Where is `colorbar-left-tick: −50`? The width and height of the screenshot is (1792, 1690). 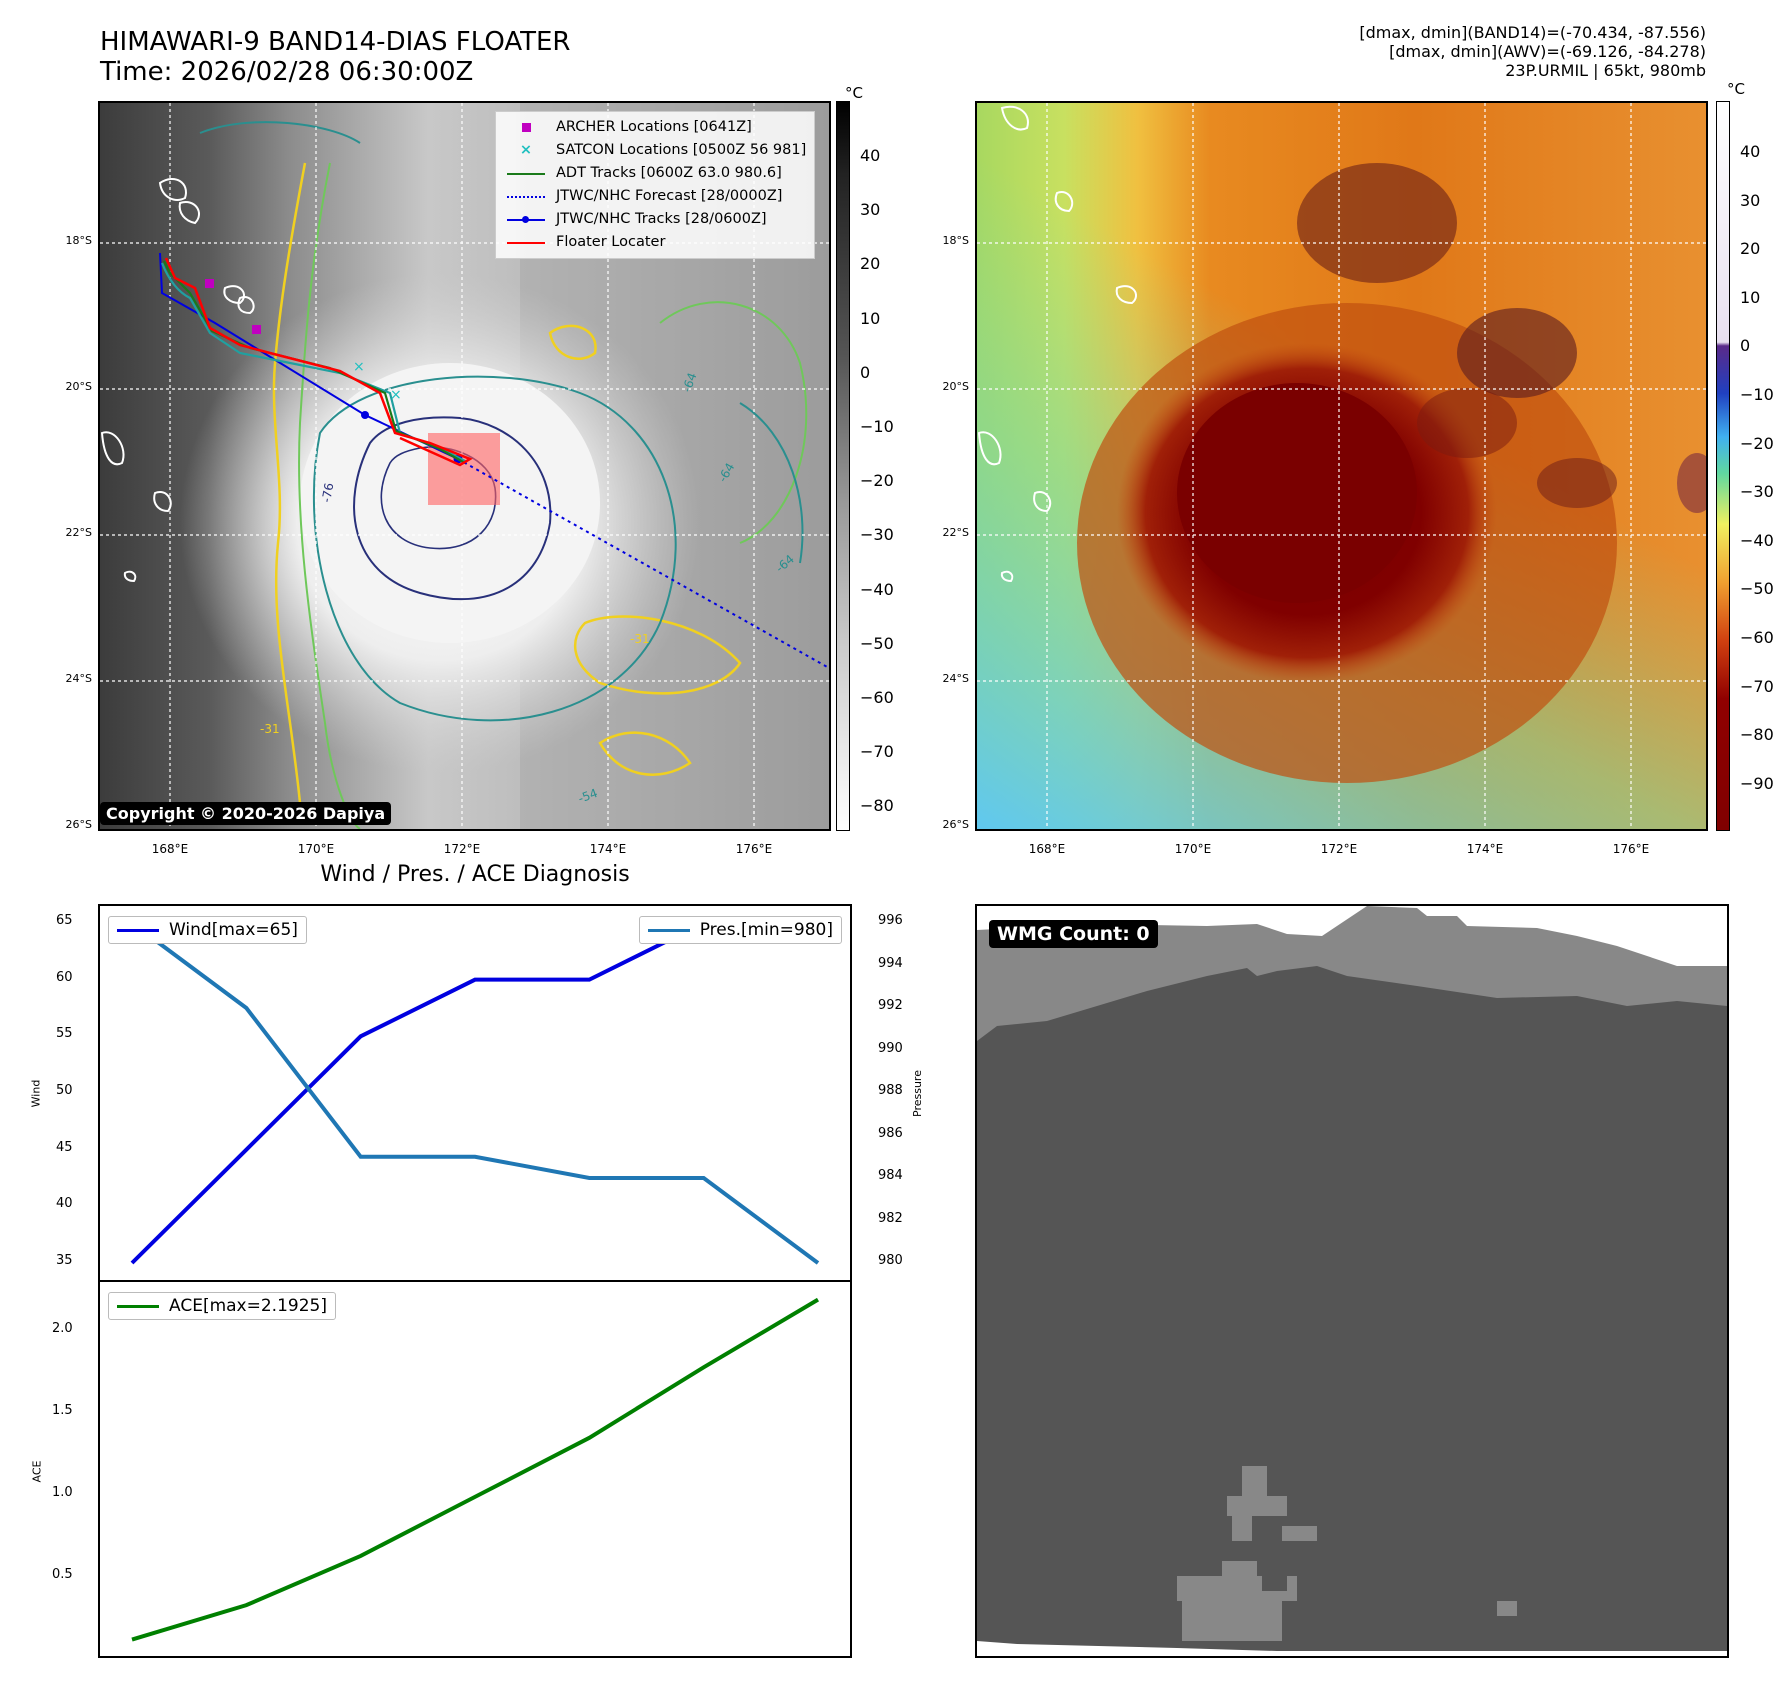
colorbar-left-tick: −50 is located at coordinates (877, 643).